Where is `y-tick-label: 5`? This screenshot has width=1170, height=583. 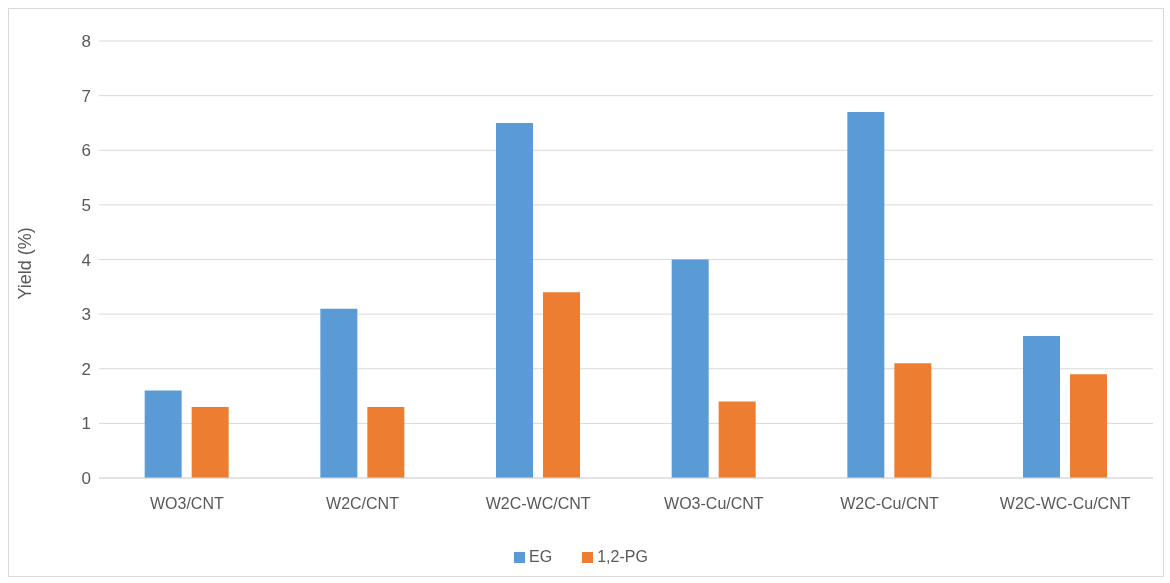 y-tick-label: 5 is located at coordinates (86, 205).